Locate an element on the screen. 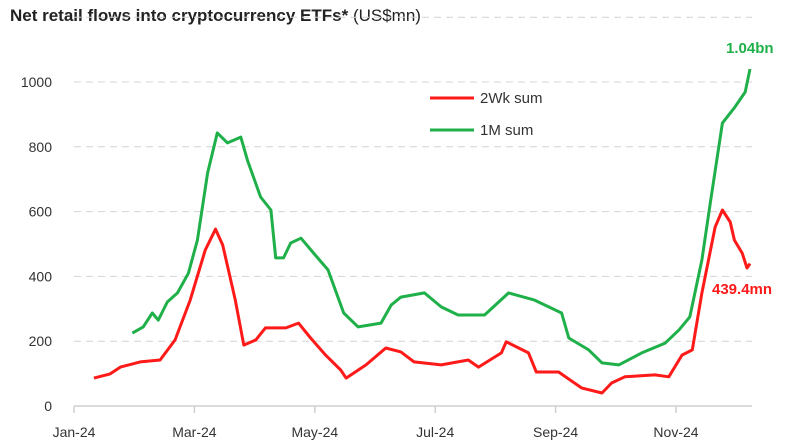 The image size is (792, 444). y-tick-label: 200 is located at coordinates (41, 341).